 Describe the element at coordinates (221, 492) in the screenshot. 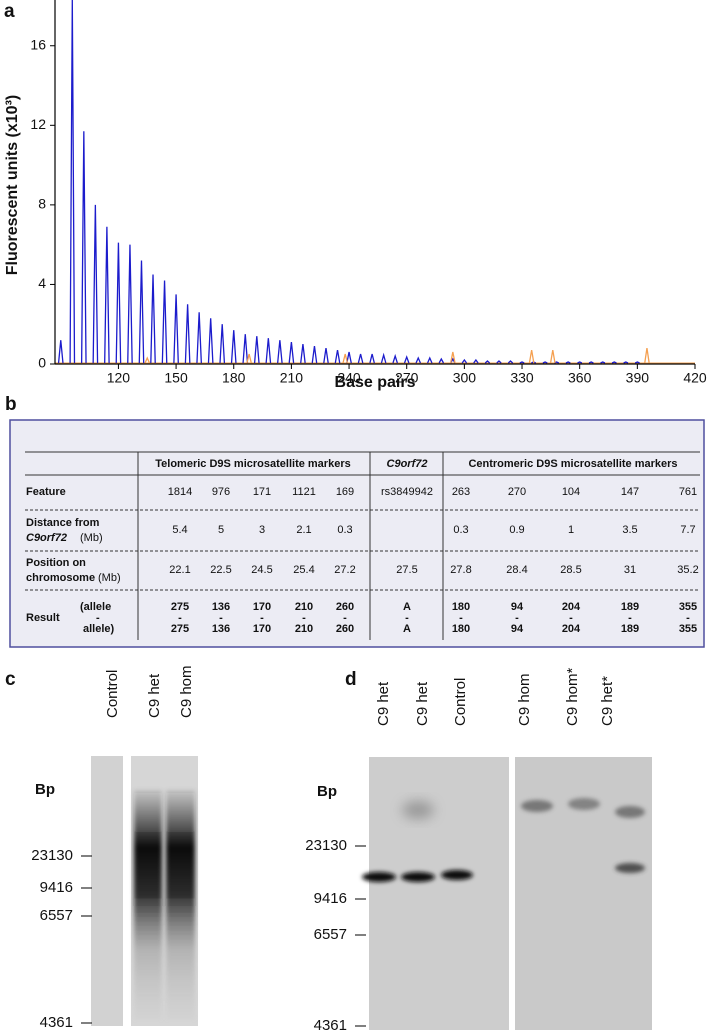

I see `cell: 976` at that location.